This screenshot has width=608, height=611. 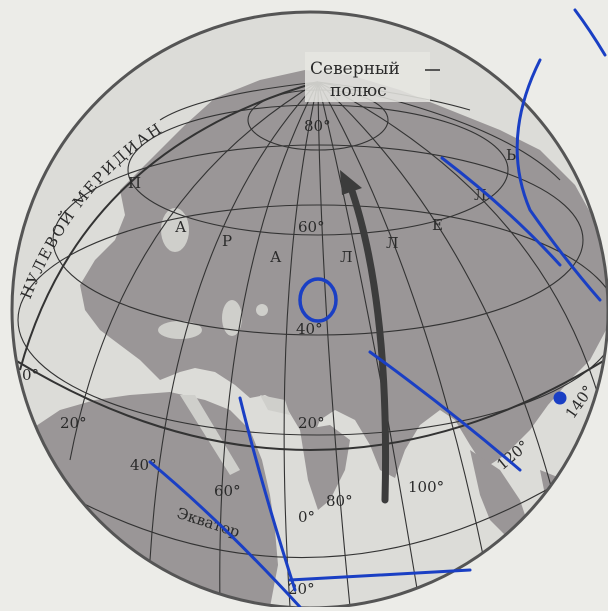 What do you see at coordinates (358, 91) in the screenshot?
I see `north-pole-line-2: полюс` at bounding box center [358, 91].